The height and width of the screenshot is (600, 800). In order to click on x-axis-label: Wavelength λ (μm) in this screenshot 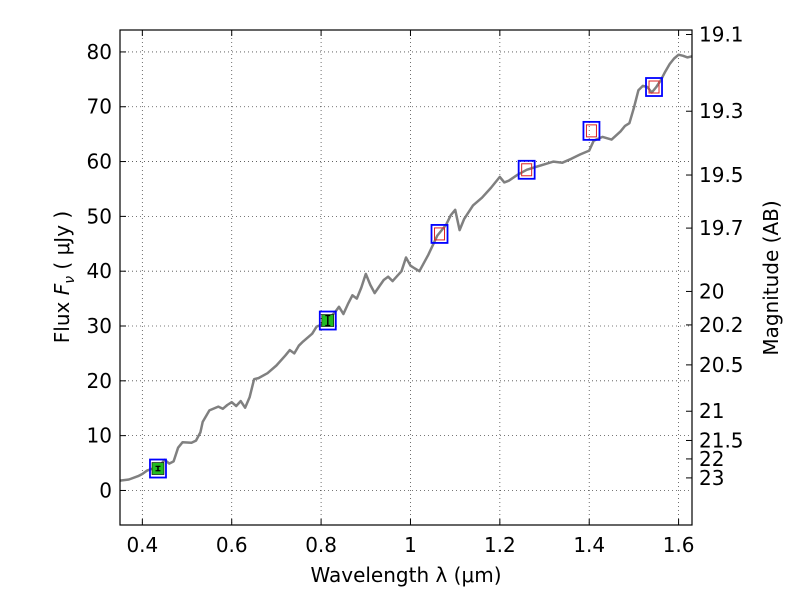, I will do `click(405, 575)`.